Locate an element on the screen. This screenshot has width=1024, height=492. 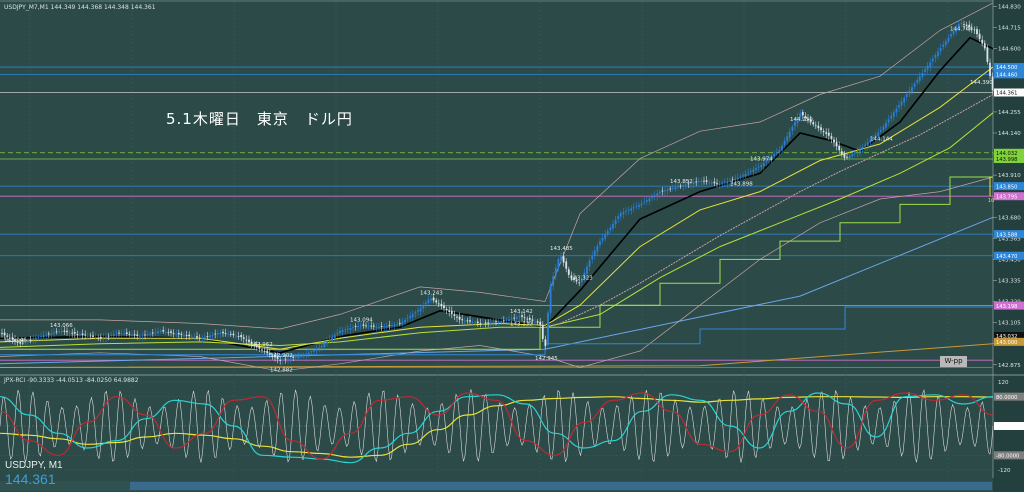
price-label: 143.046 is located at coordinates (15, 340).